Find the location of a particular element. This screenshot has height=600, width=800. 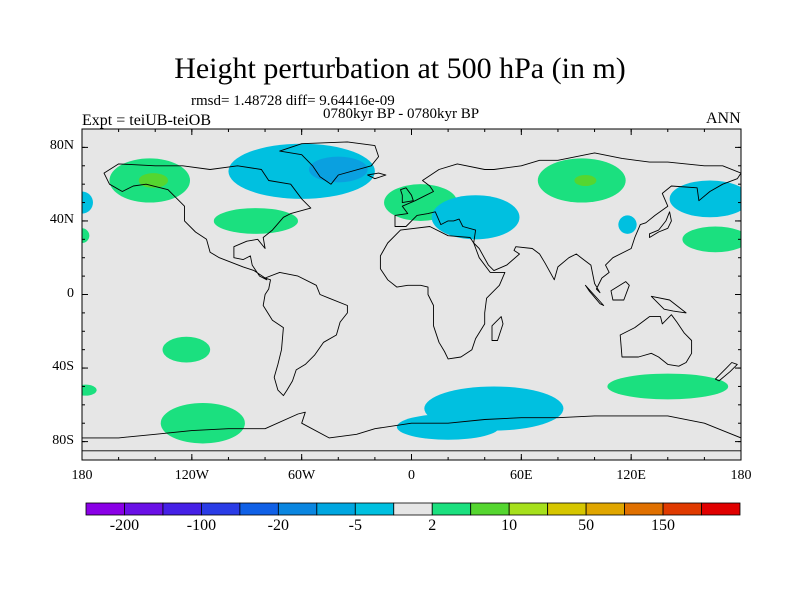

lat-tick-label: 40N is located at coordinates (61, 219).